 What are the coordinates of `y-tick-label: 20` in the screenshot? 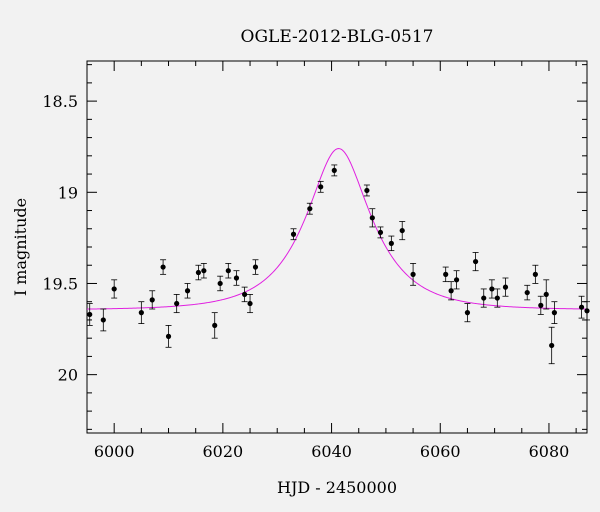 It's located at (68, 375).